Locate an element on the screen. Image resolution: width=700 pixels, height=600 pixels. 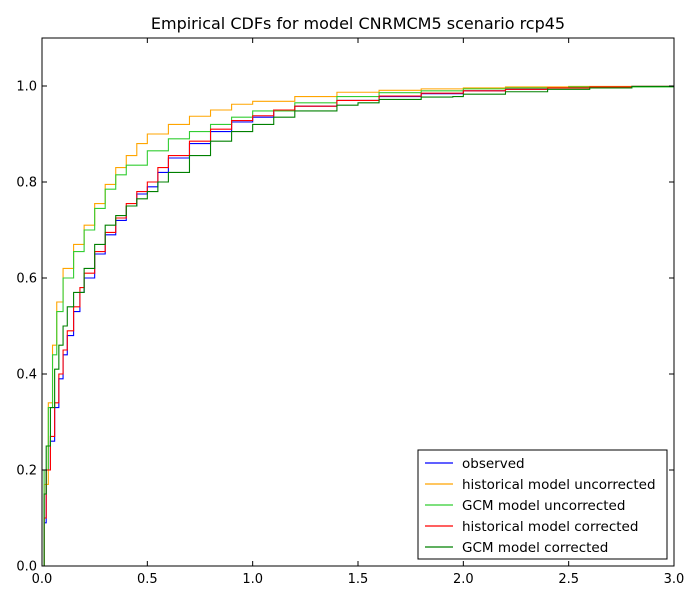
y-tick-label: 0.8 is located at coordinates (26, 183).